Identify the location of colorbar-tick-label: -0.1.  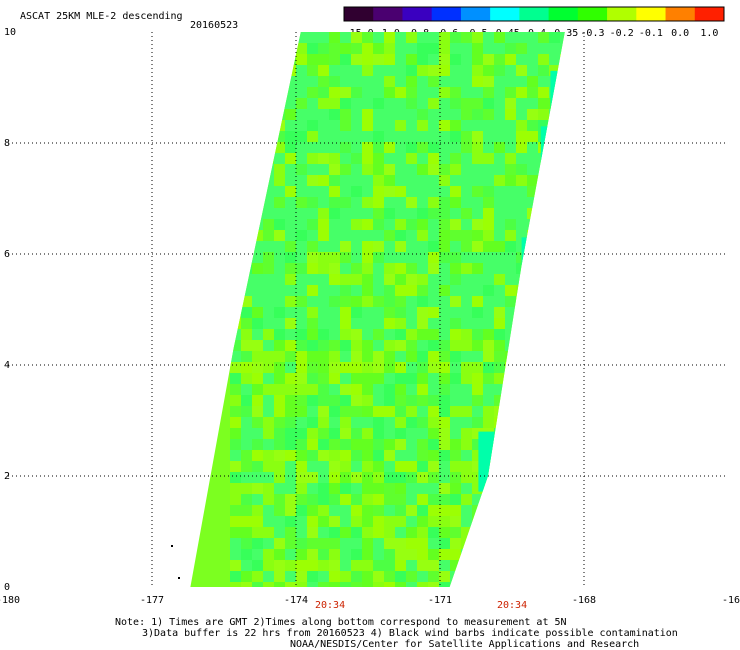
(651, 33).